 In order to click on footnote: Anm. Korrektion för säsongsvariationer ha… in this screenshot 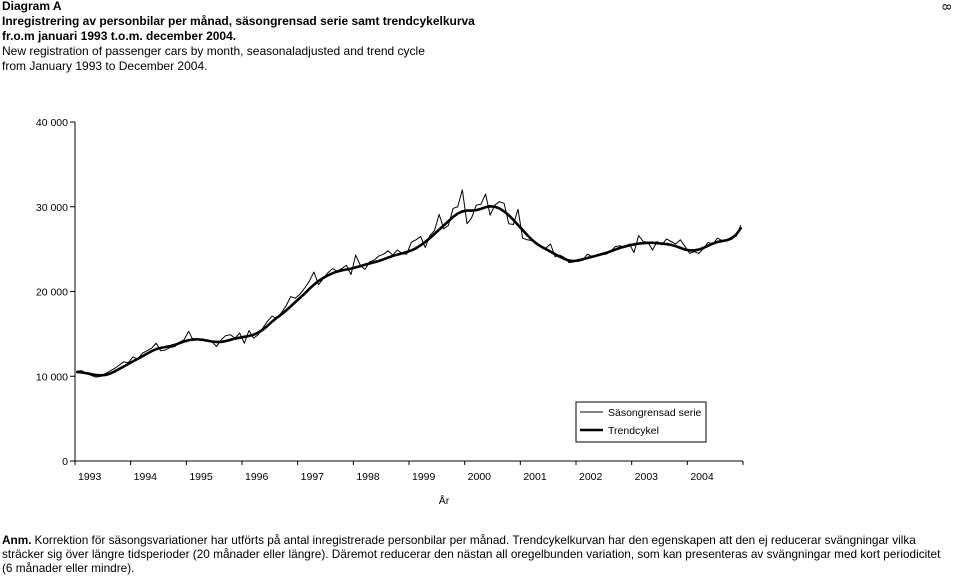, I will do `click(471, 554)`.